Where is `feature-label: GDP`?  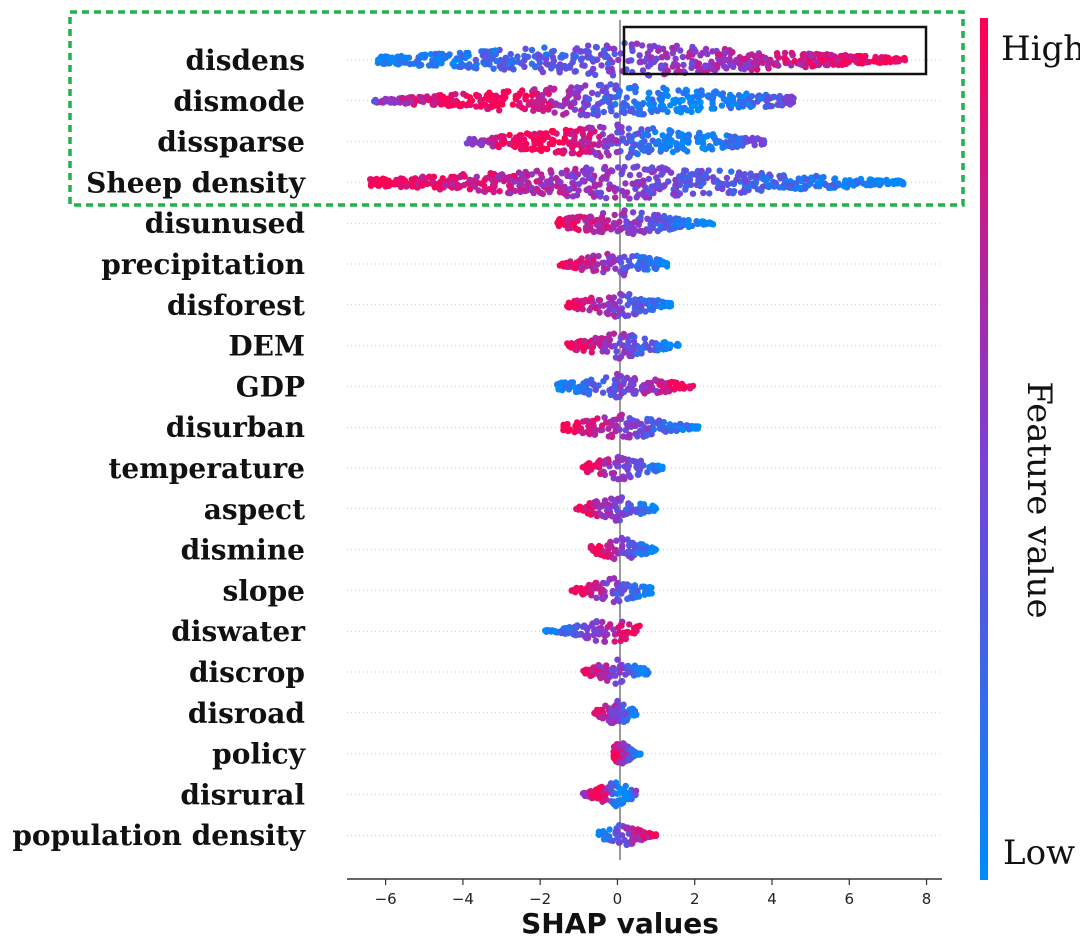 feature-label: GDP is located at coordinates (270, 386).